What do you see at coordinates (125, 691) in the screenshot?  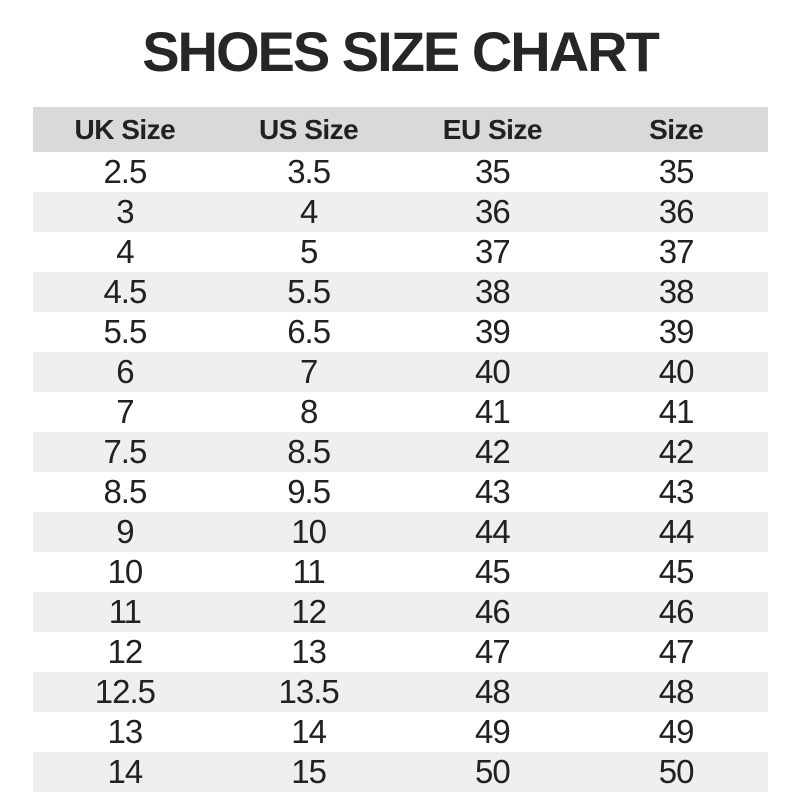 I see `table-cell: 12.5` at bounding box center [125, 691].